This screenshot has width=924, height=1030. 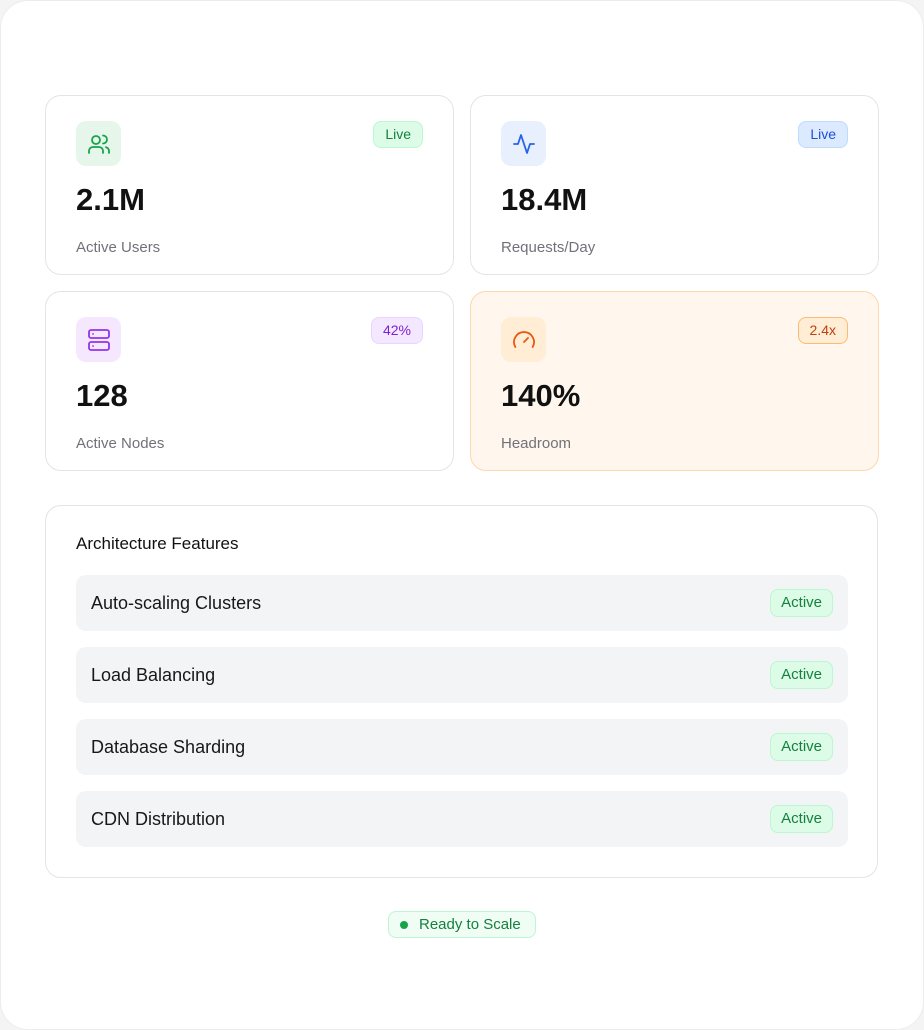 I want to click on stat-card: Live 2.1M Active Users, so click(x=249, y=185).